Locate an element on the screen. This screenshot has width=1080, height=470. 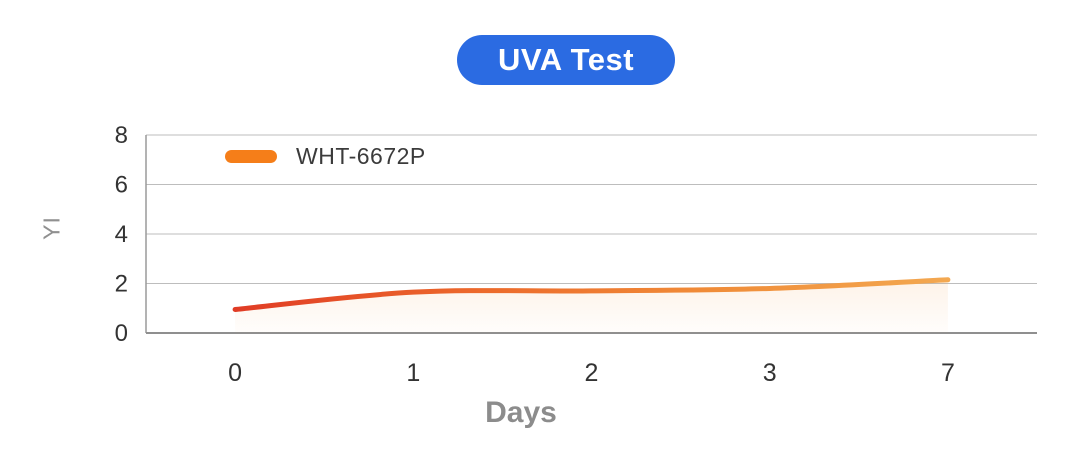
legend: WHT-6672P is located at coordinates (325, 156).